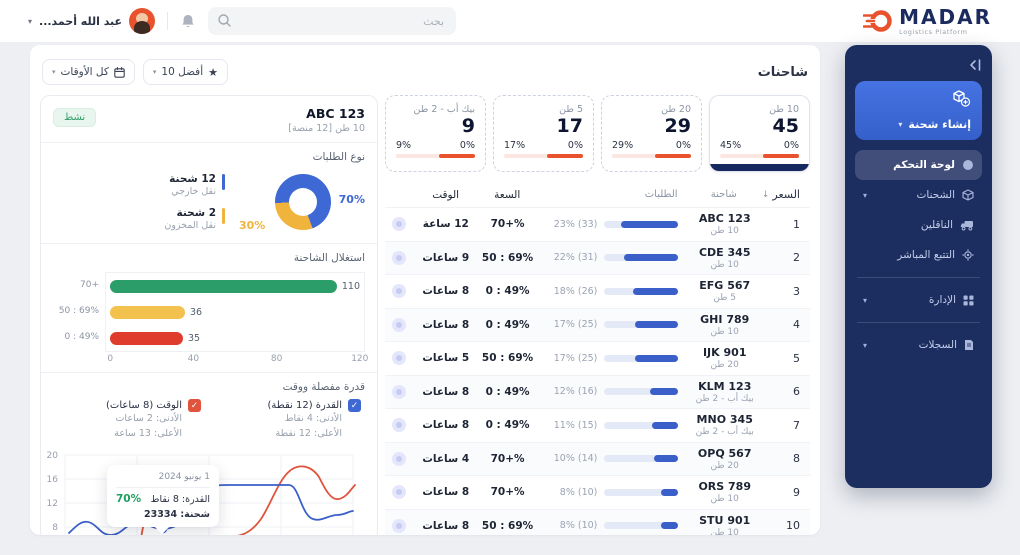 The width and height of the screenshot is (1020, 555). Describe the element at coordinates (759, 133) in the screenshot. I see `stat-card-10ton: 10 طن 45 45% 0%` at that location.